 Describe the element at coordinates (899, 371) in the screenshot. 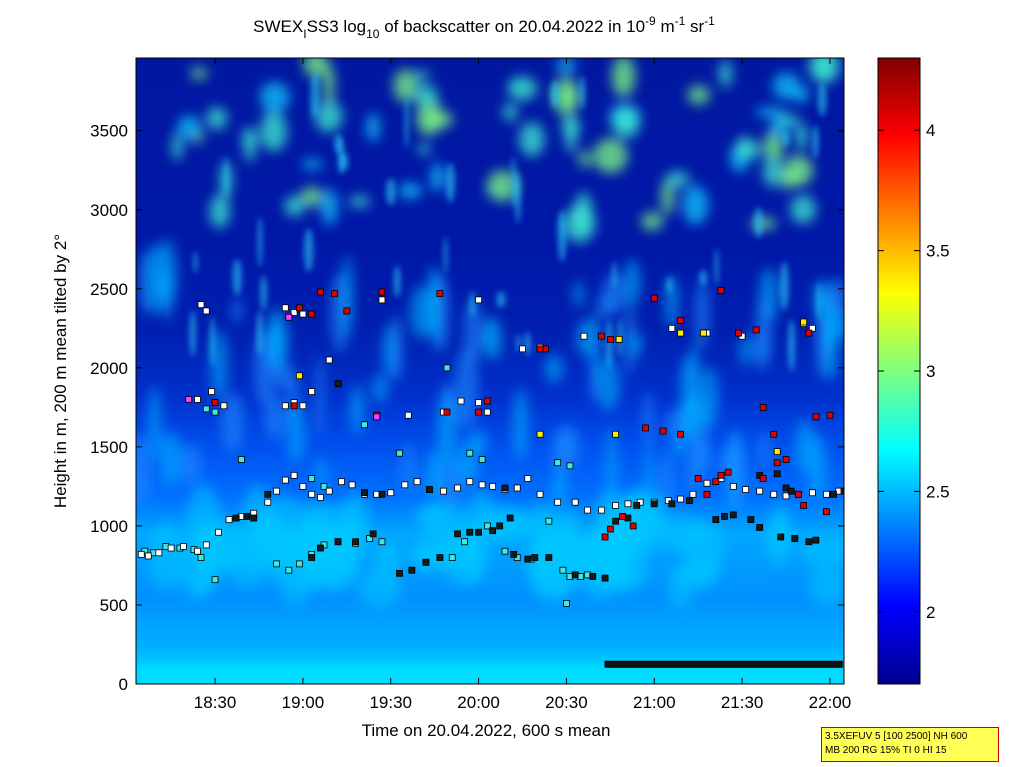

I see `colorbar-gradient` at that location.